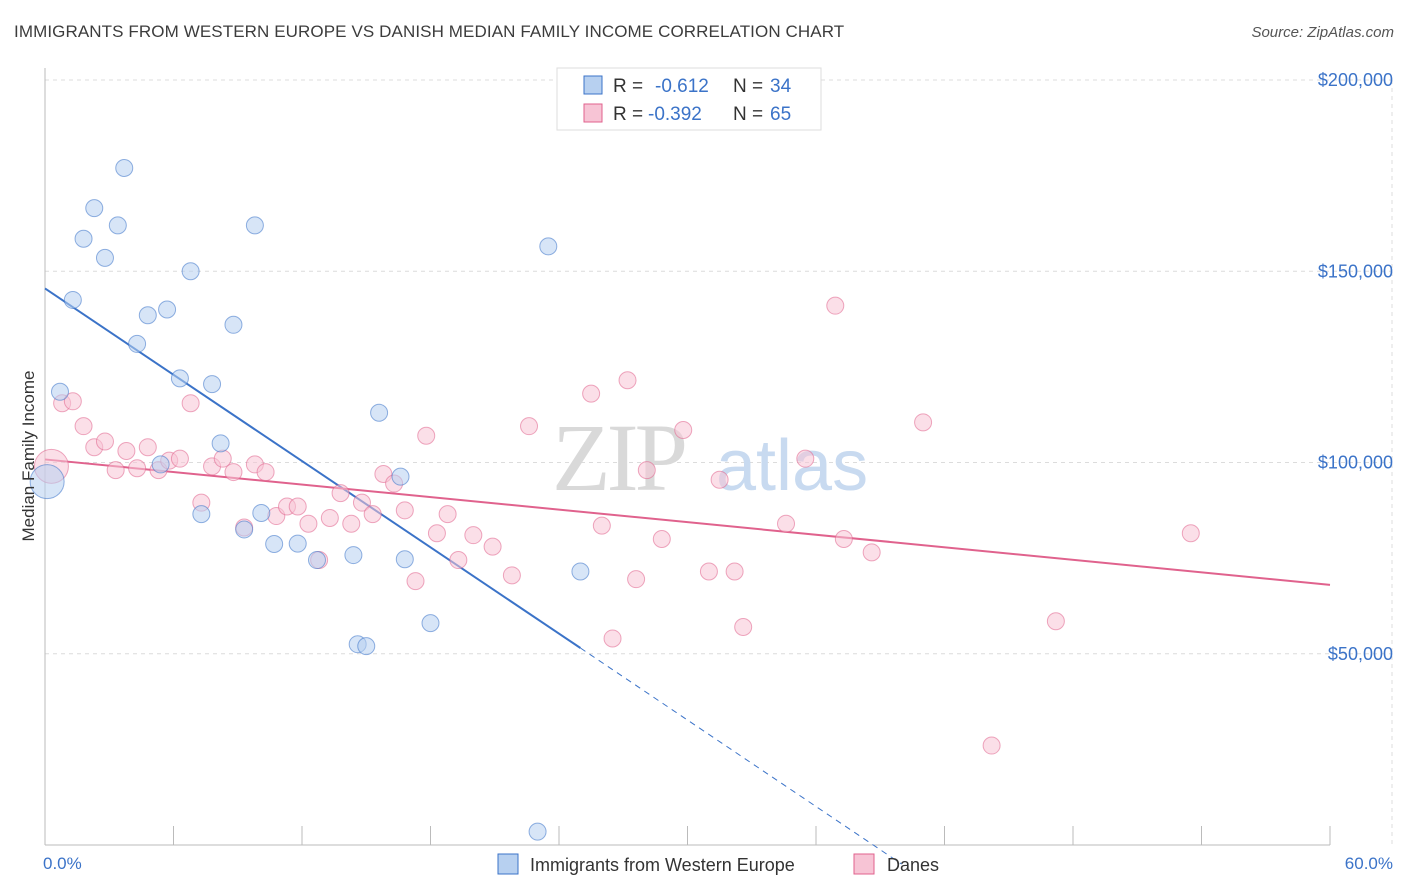 This screenshot has height=892, width=1406. I want to click on y-tick-label-3: $200,000, so click(1355, 80).